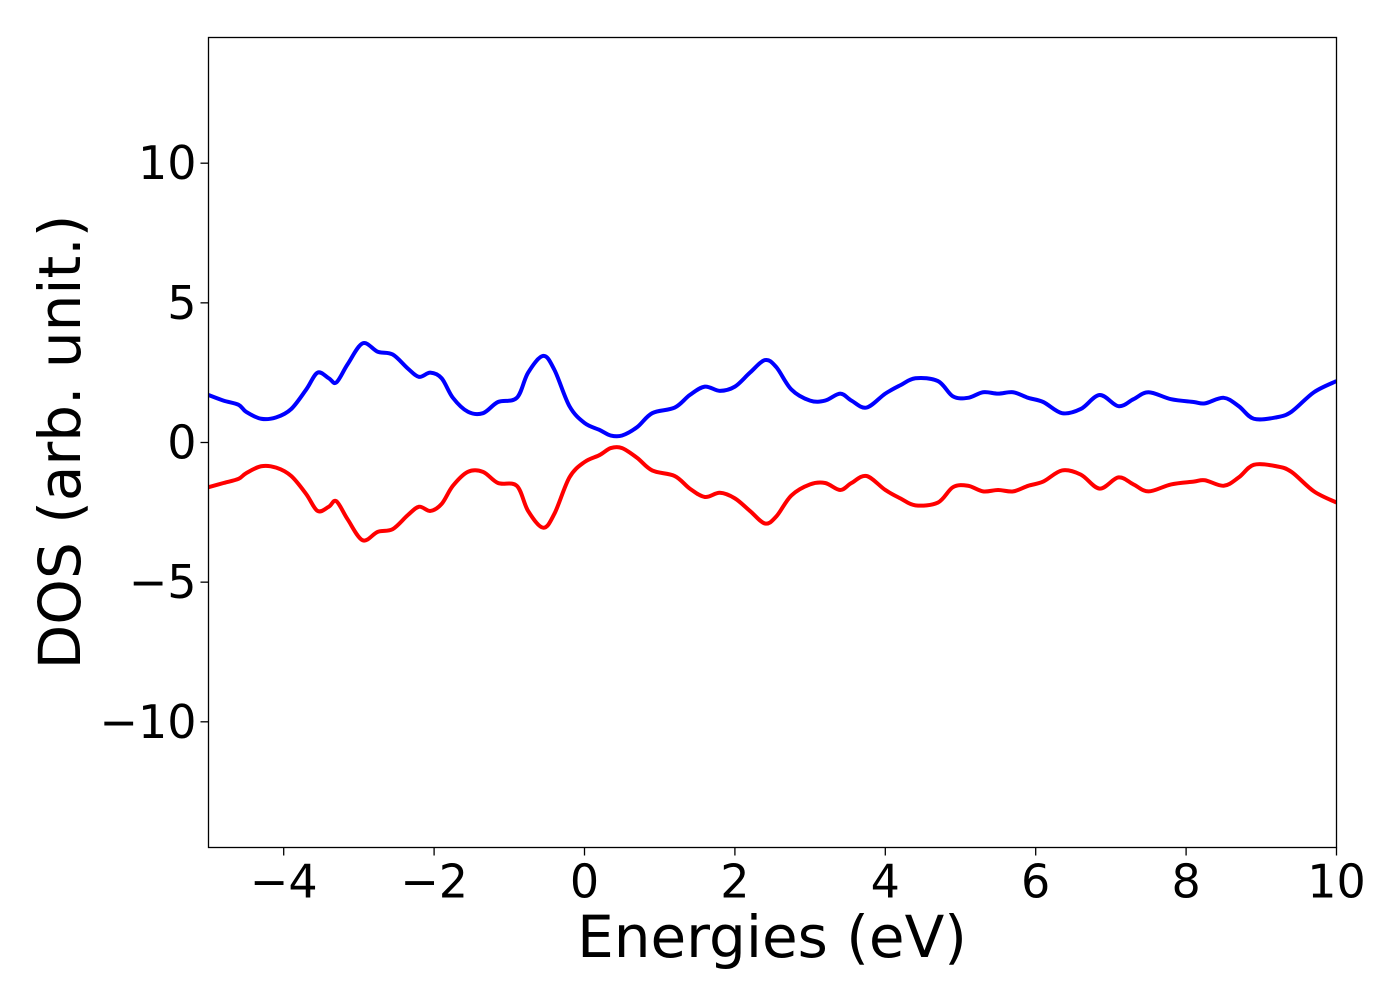 This screenshot has height=1000, width=1400. I want to click on x-tick-label: 4, so click(885, 882).